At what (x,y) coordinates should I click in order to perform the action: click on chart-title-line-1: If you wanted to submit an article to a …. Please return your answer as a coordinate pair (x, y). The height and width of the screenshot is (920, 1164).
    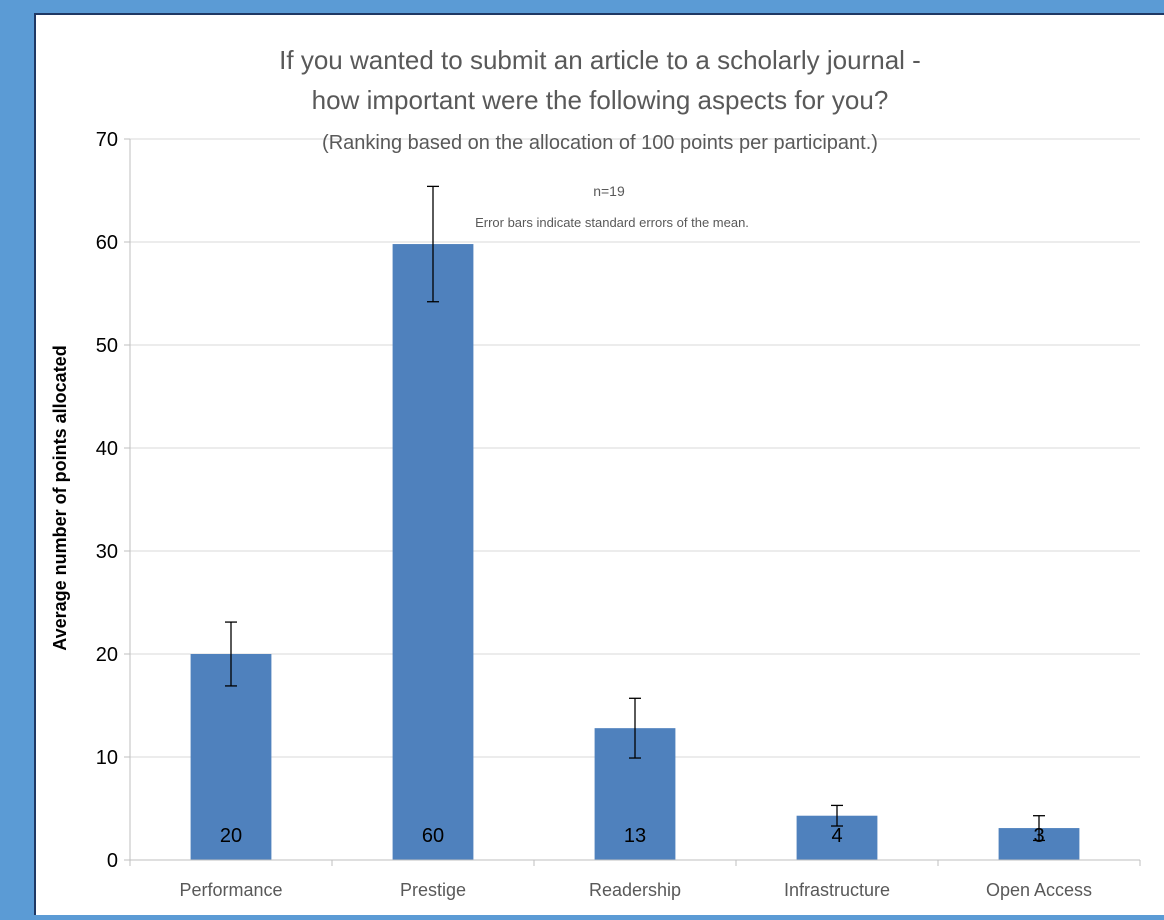
    Looking at the image, I should click on (600, 60).